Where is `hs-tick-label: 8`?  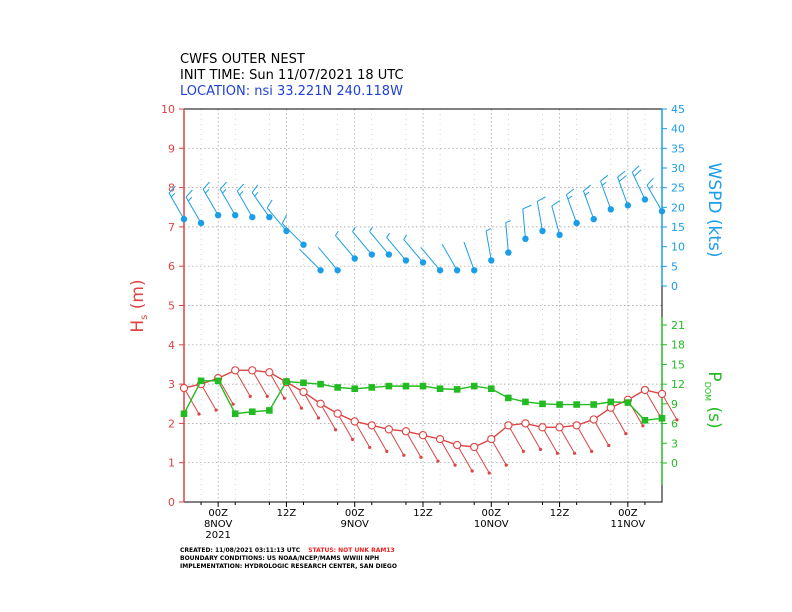
hs-tick-label: 8 is located at coordinates (171, 188).